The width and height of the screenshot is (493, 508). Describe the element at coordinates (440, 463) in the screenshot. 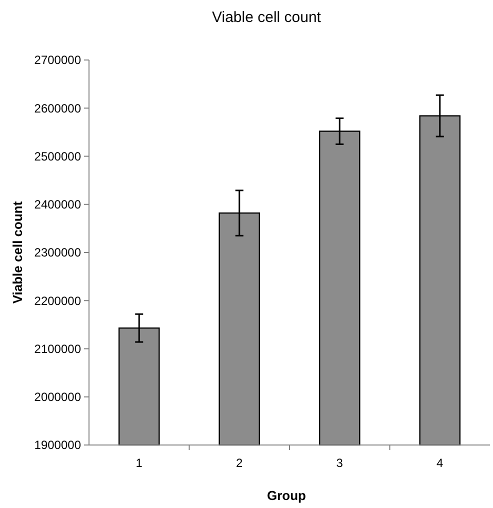

I see `x-tick-label: 4` at that location.